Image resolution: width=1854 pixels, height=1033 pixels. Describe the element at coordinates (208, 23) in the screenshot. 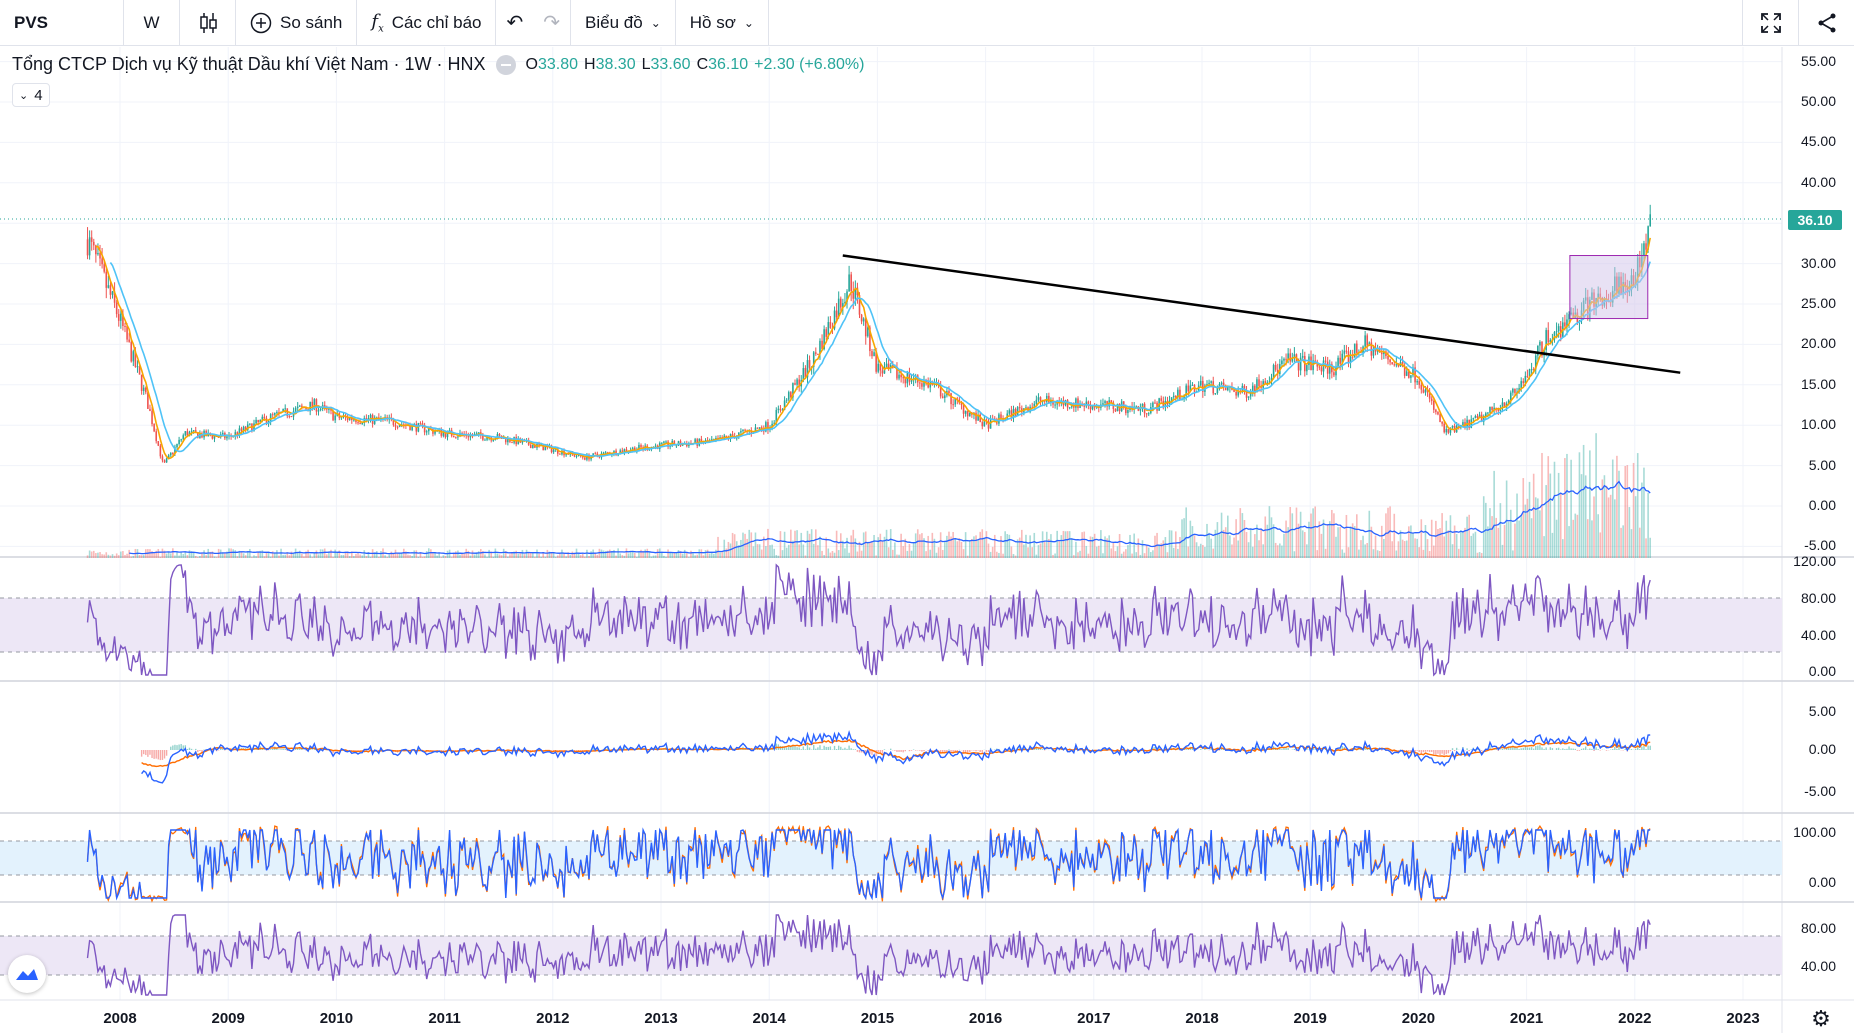

I see `chart-style-button` at that location.